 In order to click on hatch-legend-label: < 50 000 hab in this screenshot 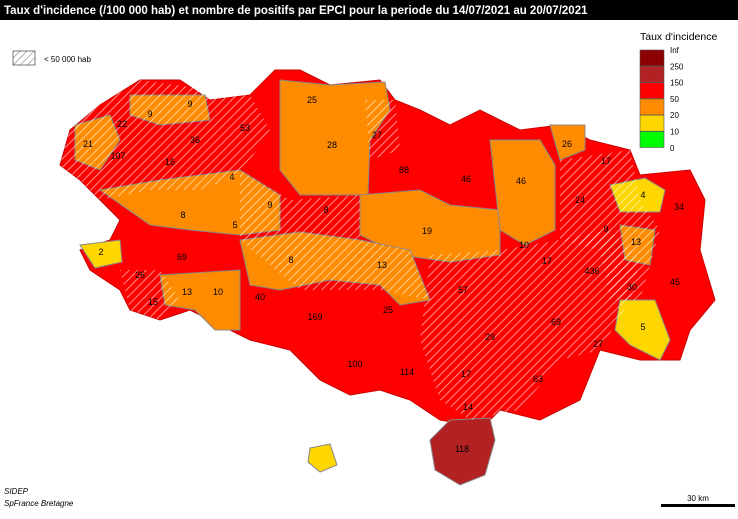, I will do `click(67, 59)`.